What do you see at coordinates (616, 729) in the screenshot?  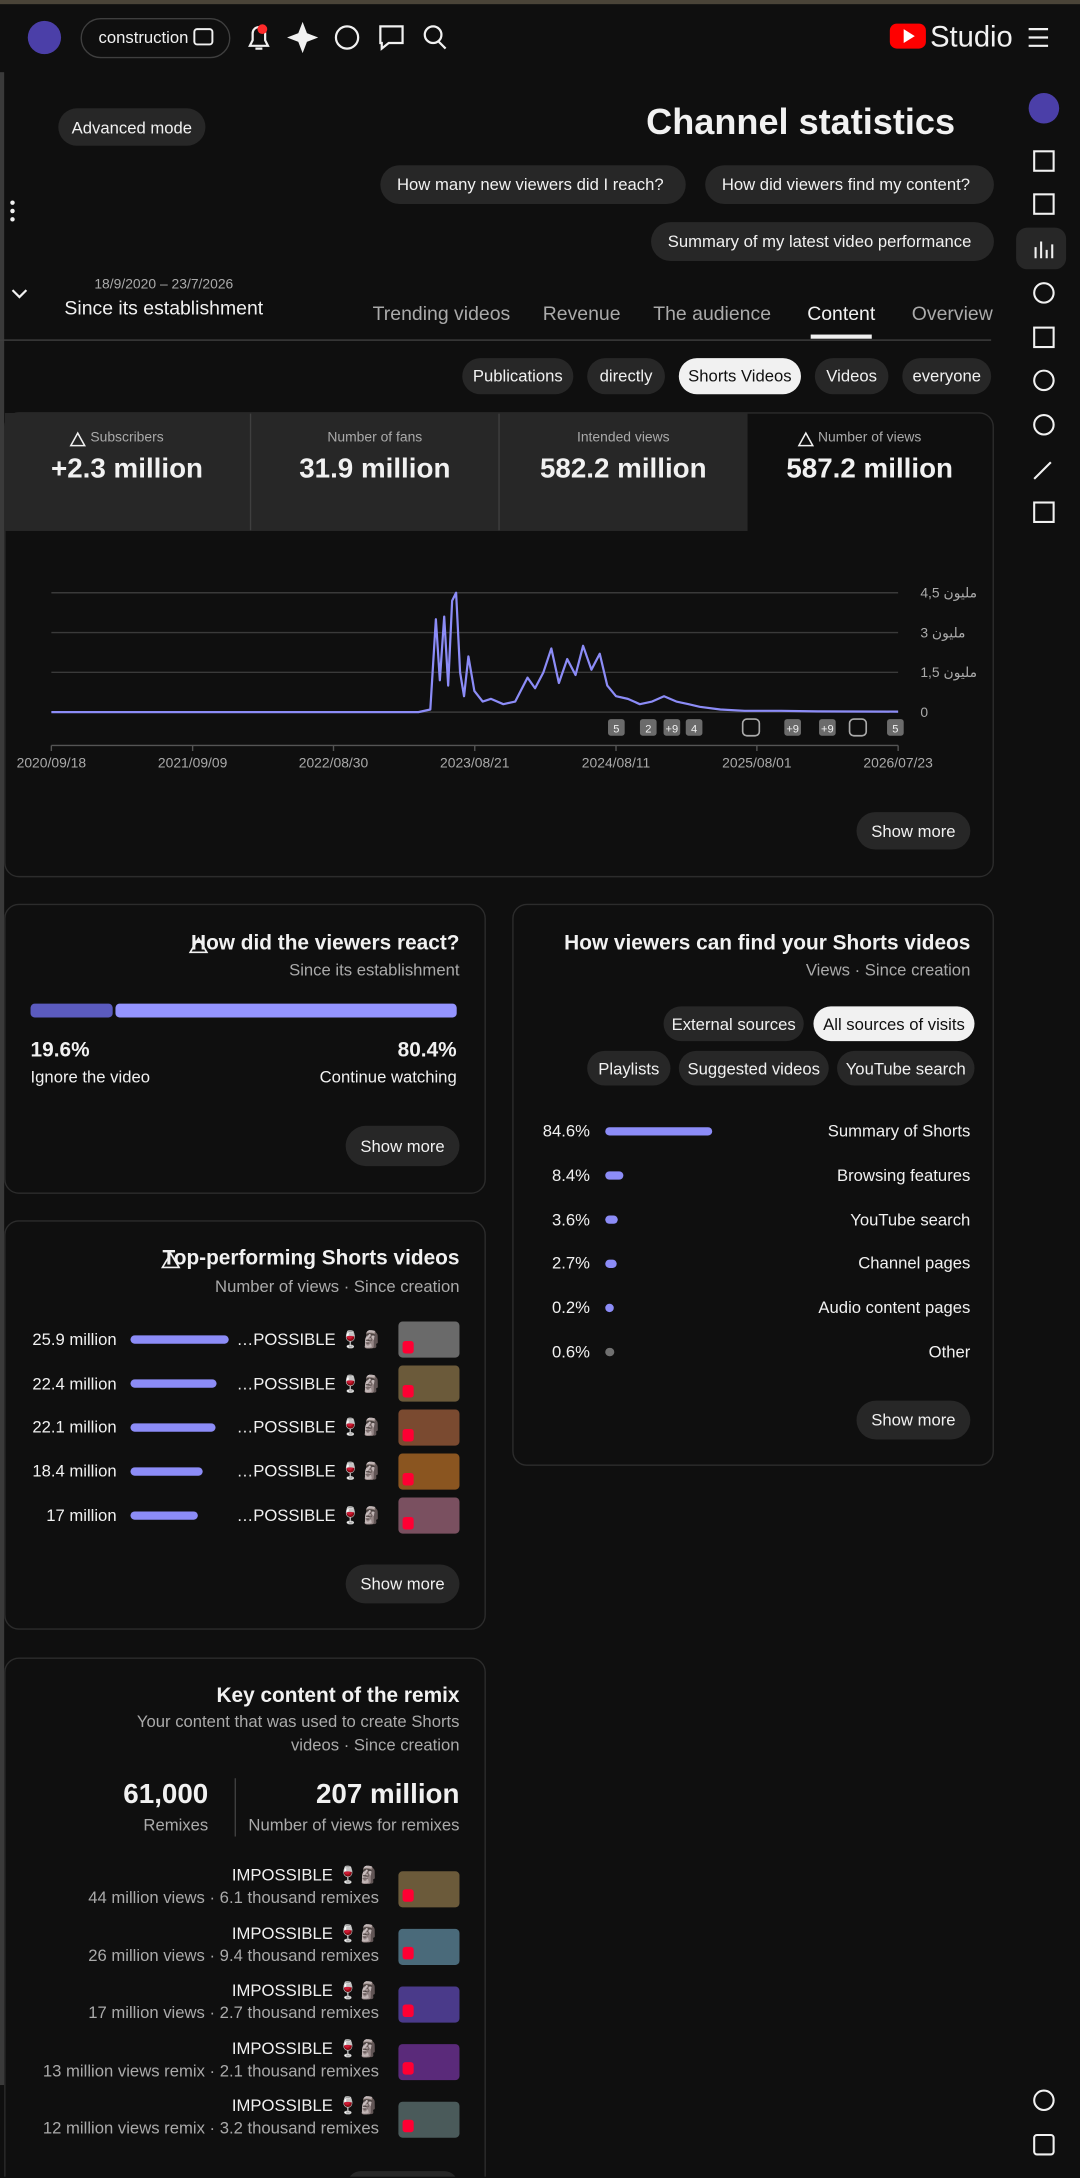 I see `annotation-label: 5` at bounding box center [616, 729].